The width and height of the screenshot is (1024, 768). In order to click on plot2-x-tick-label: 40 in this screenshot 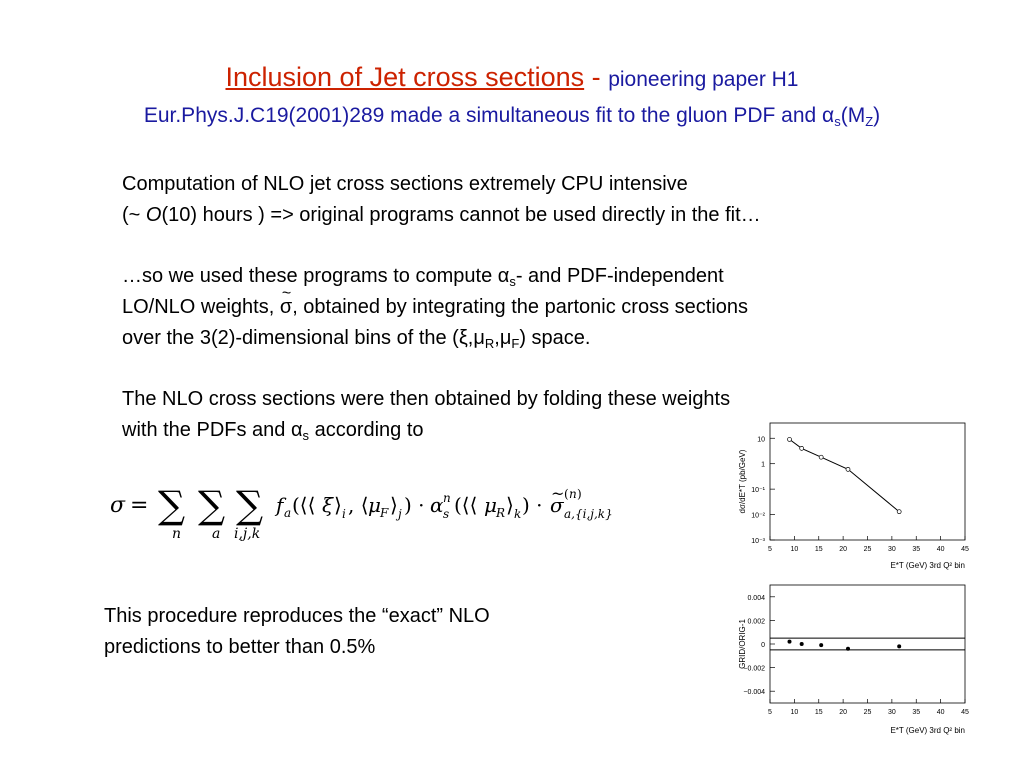, I will do `click(941, 712)`.